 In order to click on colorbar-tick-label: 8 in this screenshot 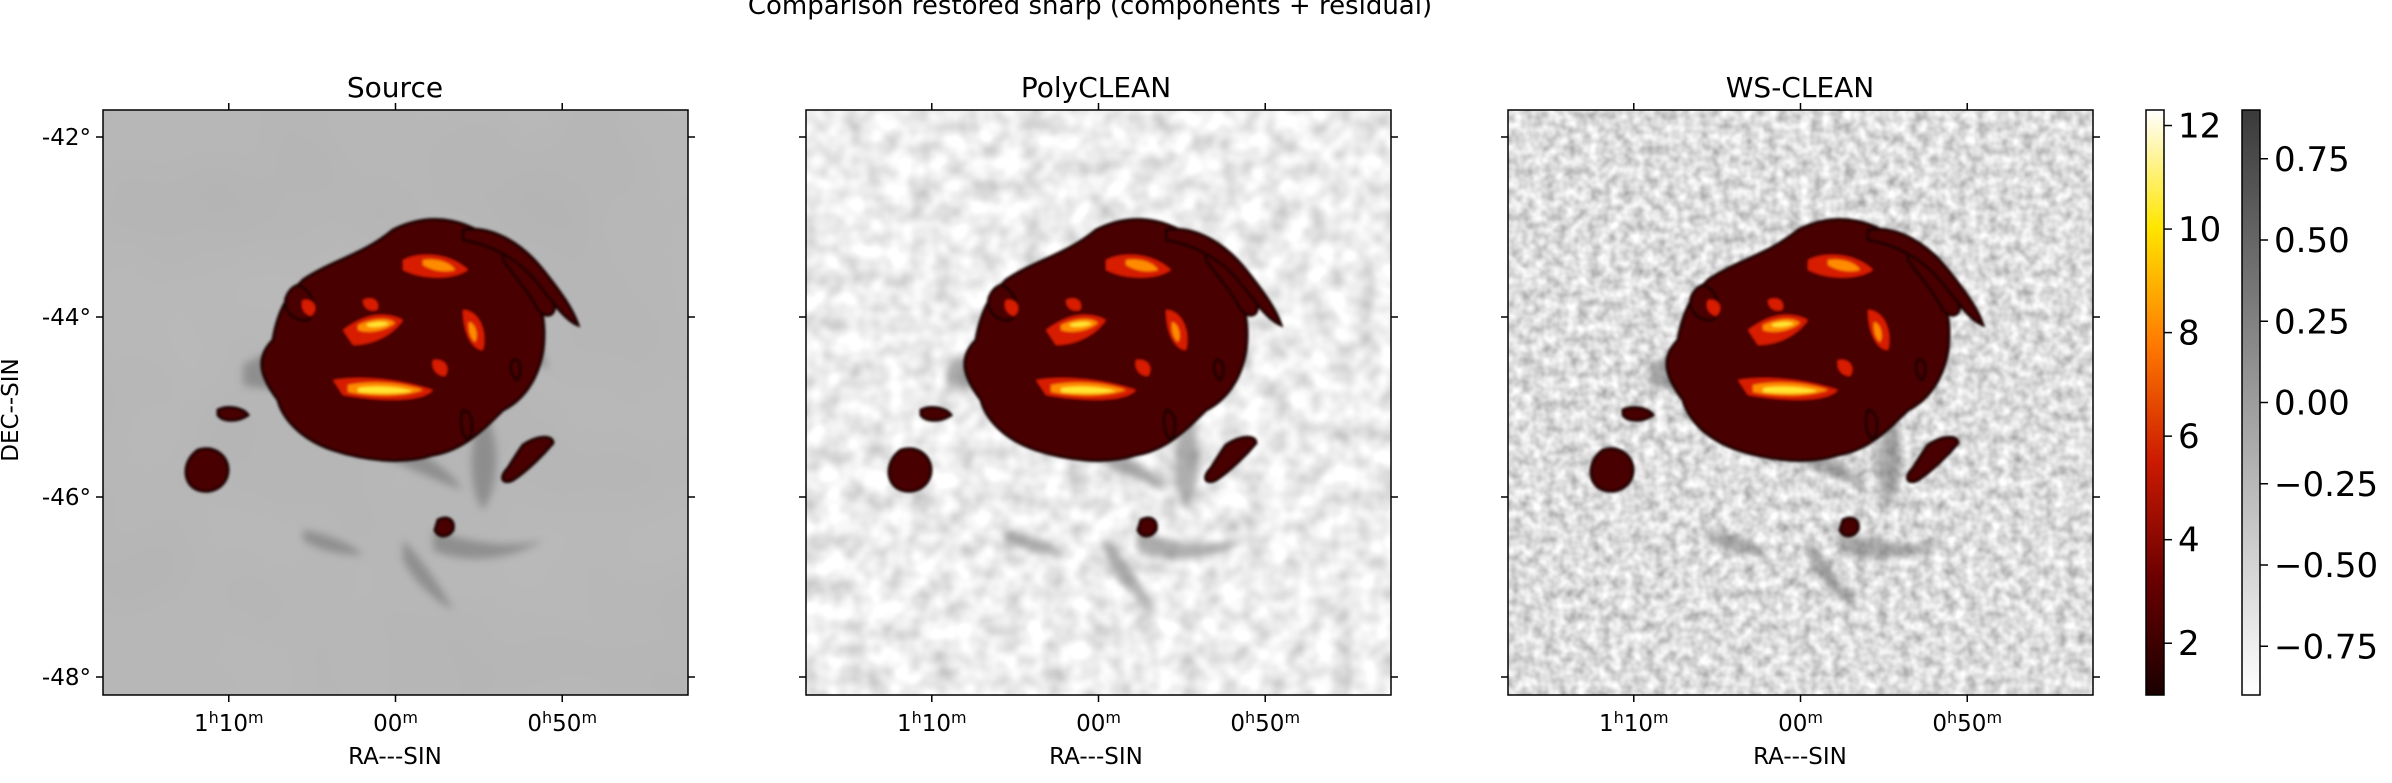, I will do `click(2189, 334)`.